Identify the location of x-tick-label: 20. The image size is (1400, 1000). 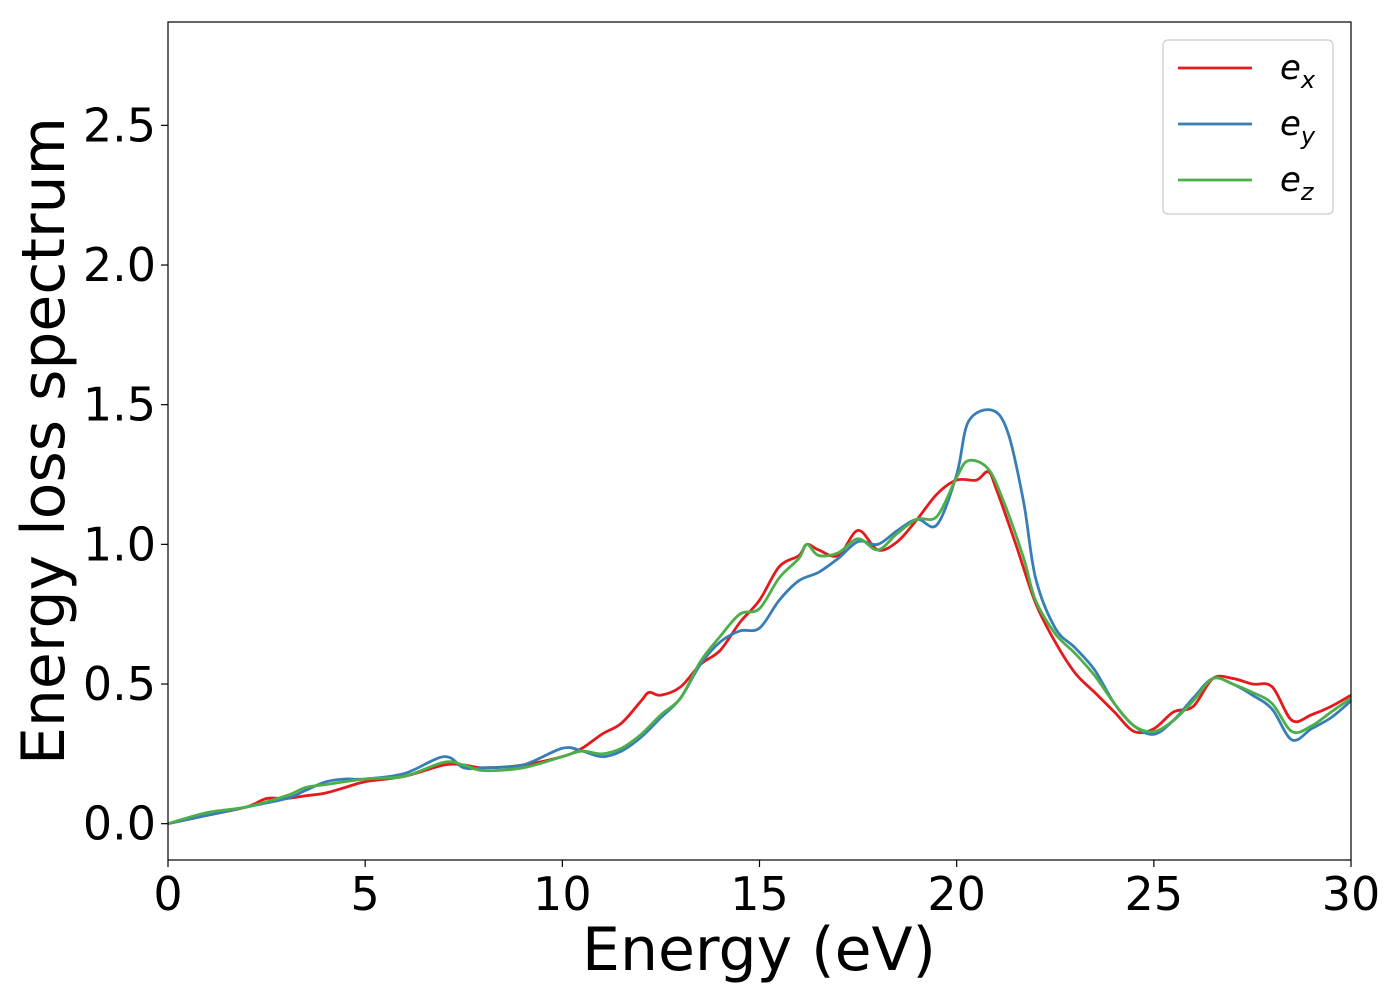
(956, 894).